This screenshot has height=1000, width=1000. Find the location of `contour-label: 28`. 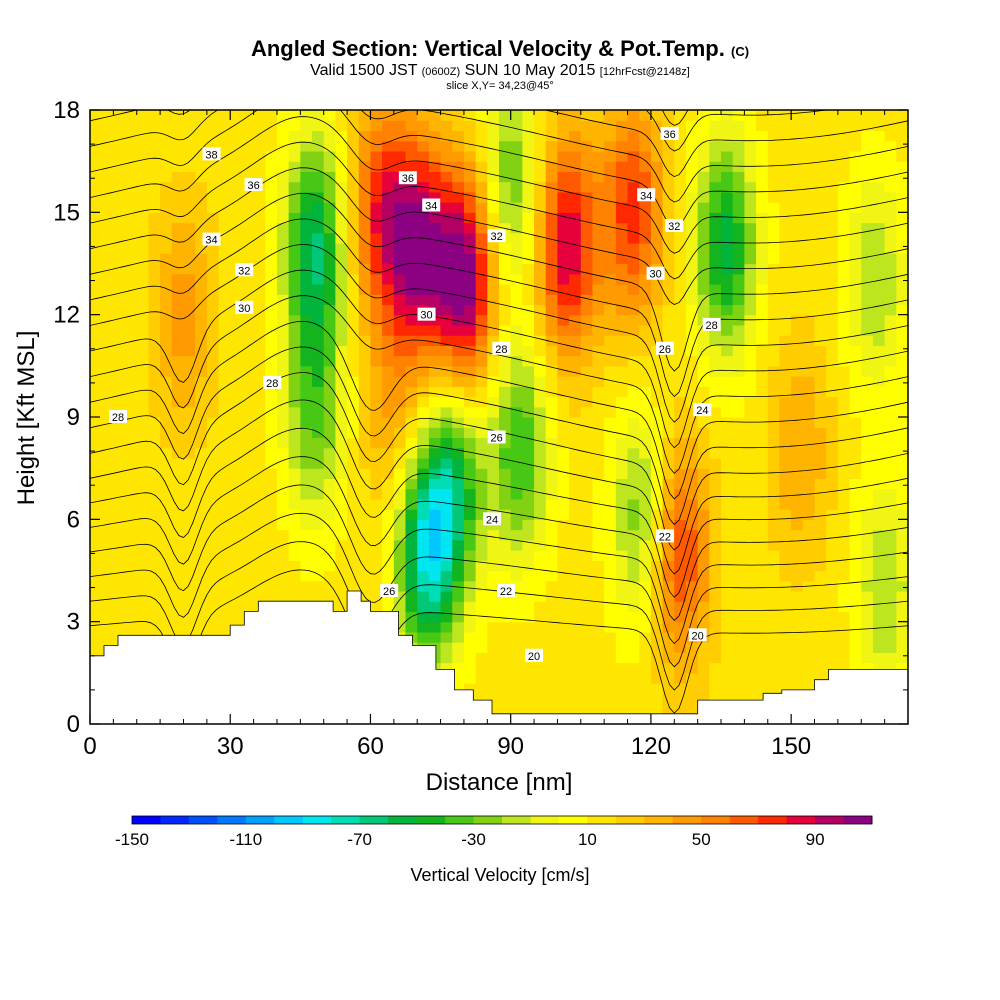

contour-label: 28 is located at coordinates (711, 324).